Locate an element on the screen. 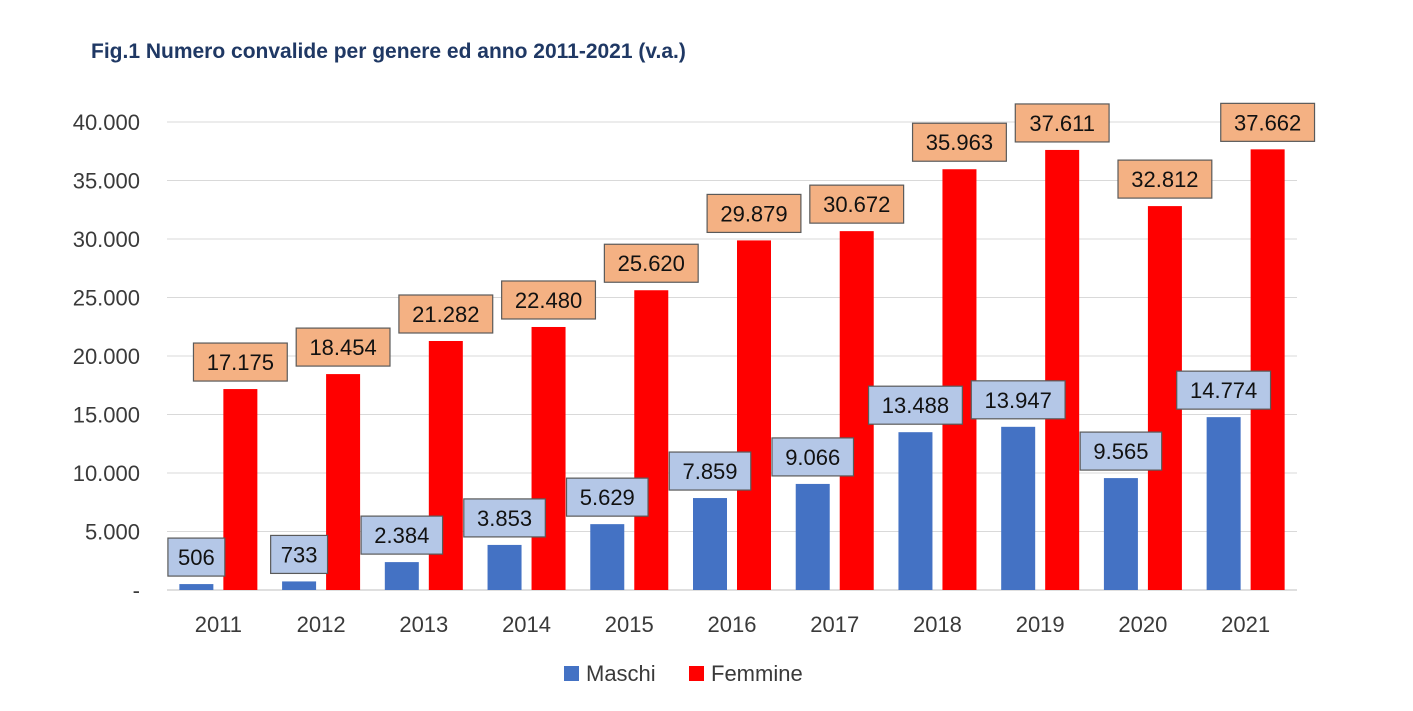 This screenshot has height=711, width=1413. y-tick-label: 5.000 is located at coordinates (112, 532).